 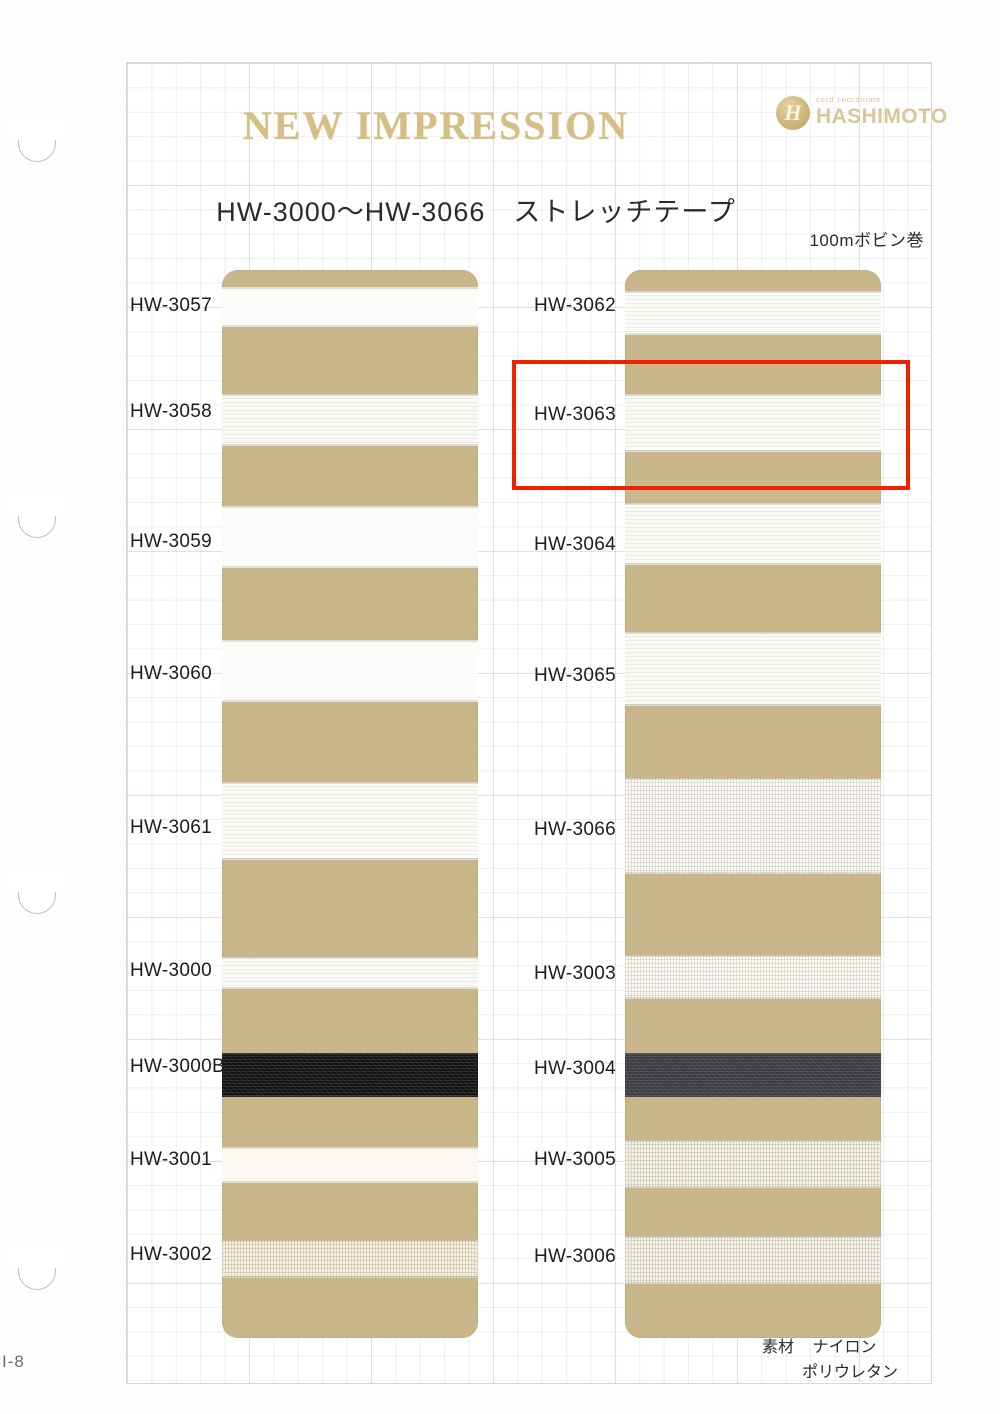 What do you see at coordinates (171, 411) in the screenshot?
I see `swatch-code-label: HW-3058` at bounding box center [171, 411].